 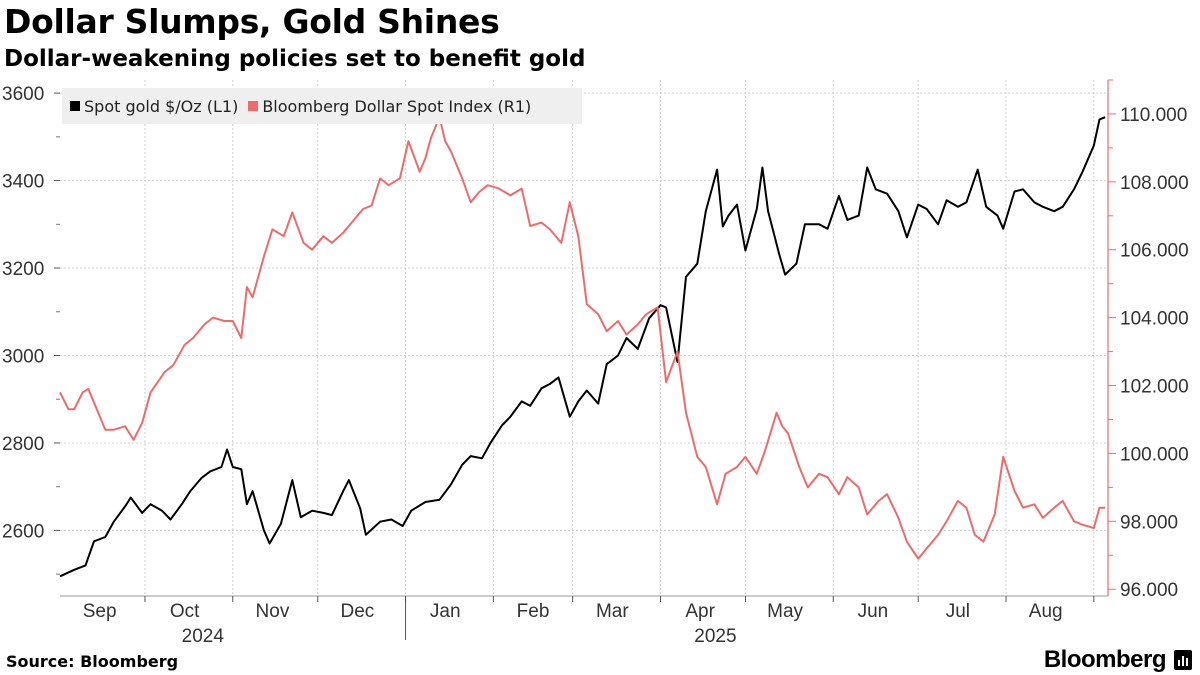 I want to click on bloomberg-chart-icon, so click(x=1183, y=660).